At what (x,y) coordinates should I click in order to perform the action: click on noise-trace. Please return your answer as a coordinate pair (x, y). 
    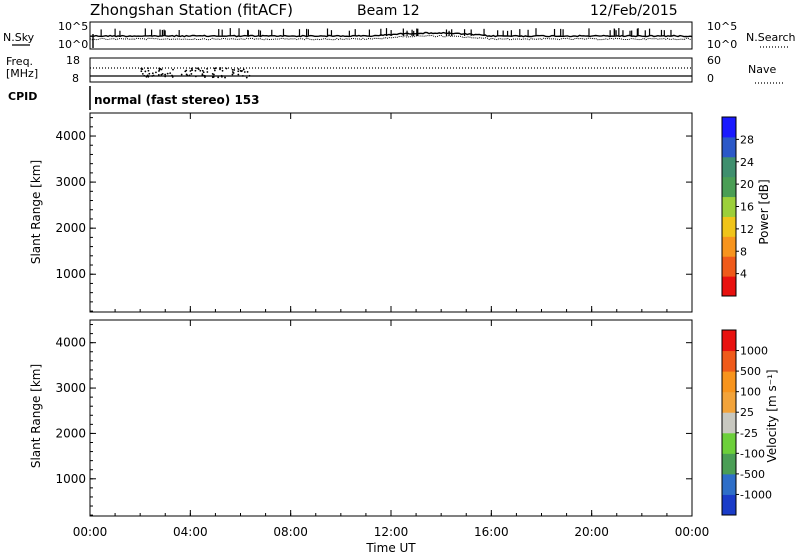
    Looking at the image, I should click on (391, 38).